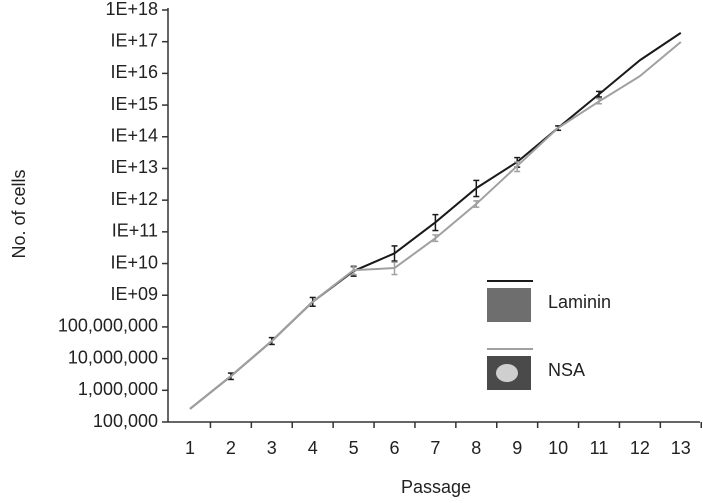 The image size is (703, 503). What do you see at coordinates (131, 9) in the screenshot?
I see `y-tick-label: 1E+18` at bounding box center [131, 9].